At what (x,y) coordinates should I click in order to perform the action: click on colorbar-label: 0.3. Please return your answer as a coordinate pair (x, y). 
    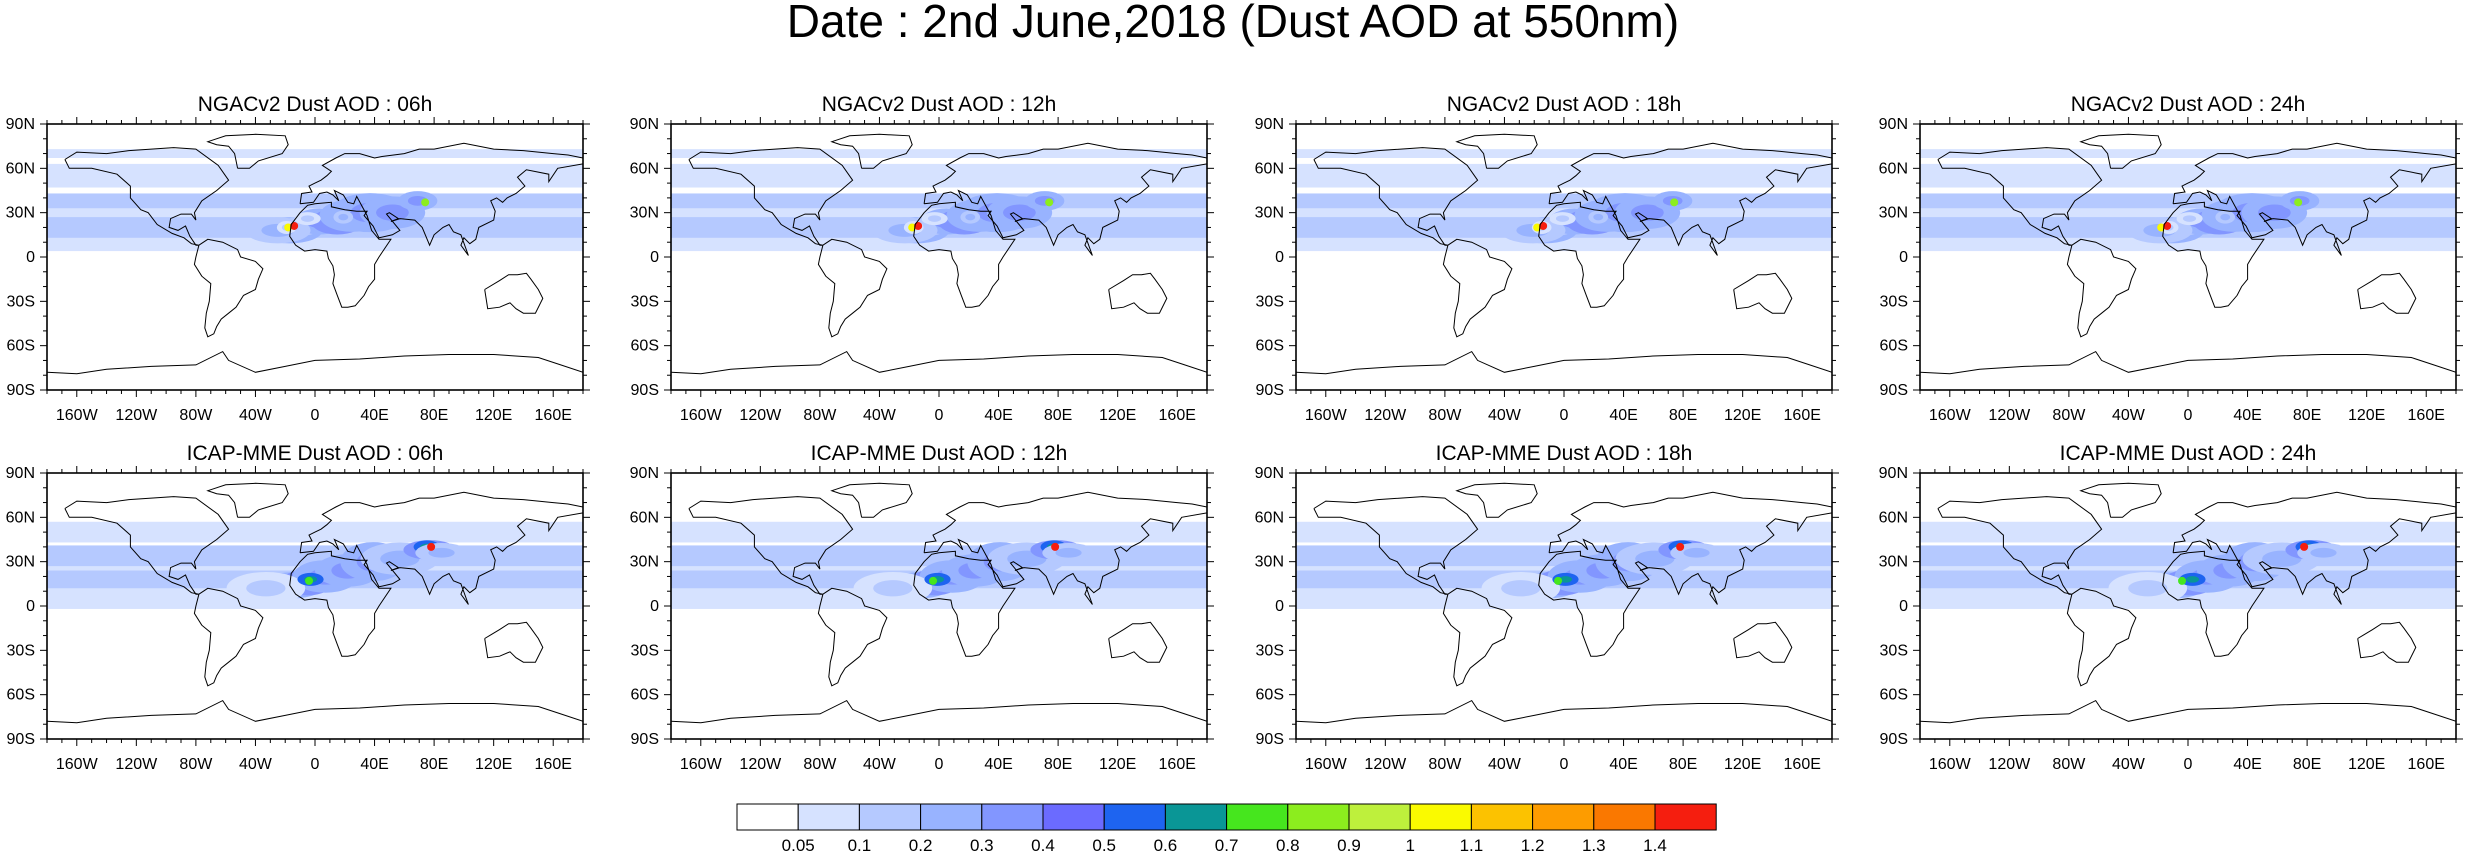
    Looking at the image, I should click on (982, 844).